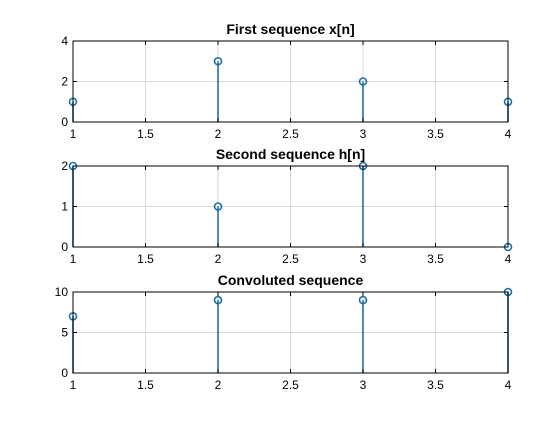 This screenshot has width=560, height=425. Describe the element at coordinates (64, 207) in the screenshot. I see `y-tick-label: 1` at that location.